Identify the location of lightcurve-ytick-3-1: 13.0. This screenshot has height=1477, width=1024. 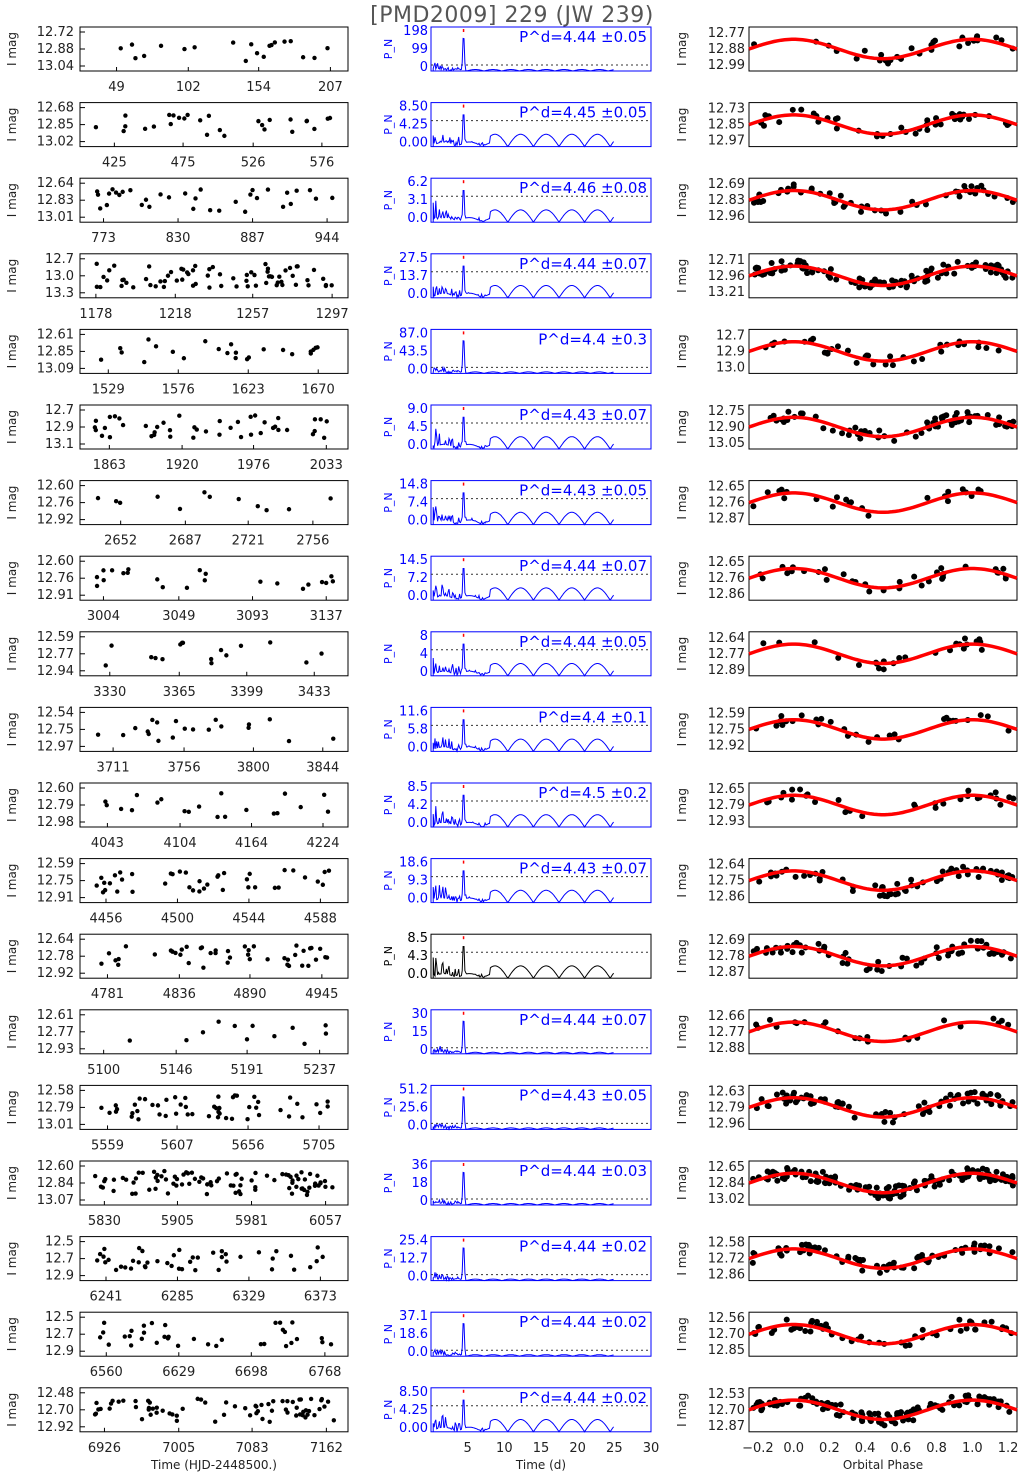
(59, 276).